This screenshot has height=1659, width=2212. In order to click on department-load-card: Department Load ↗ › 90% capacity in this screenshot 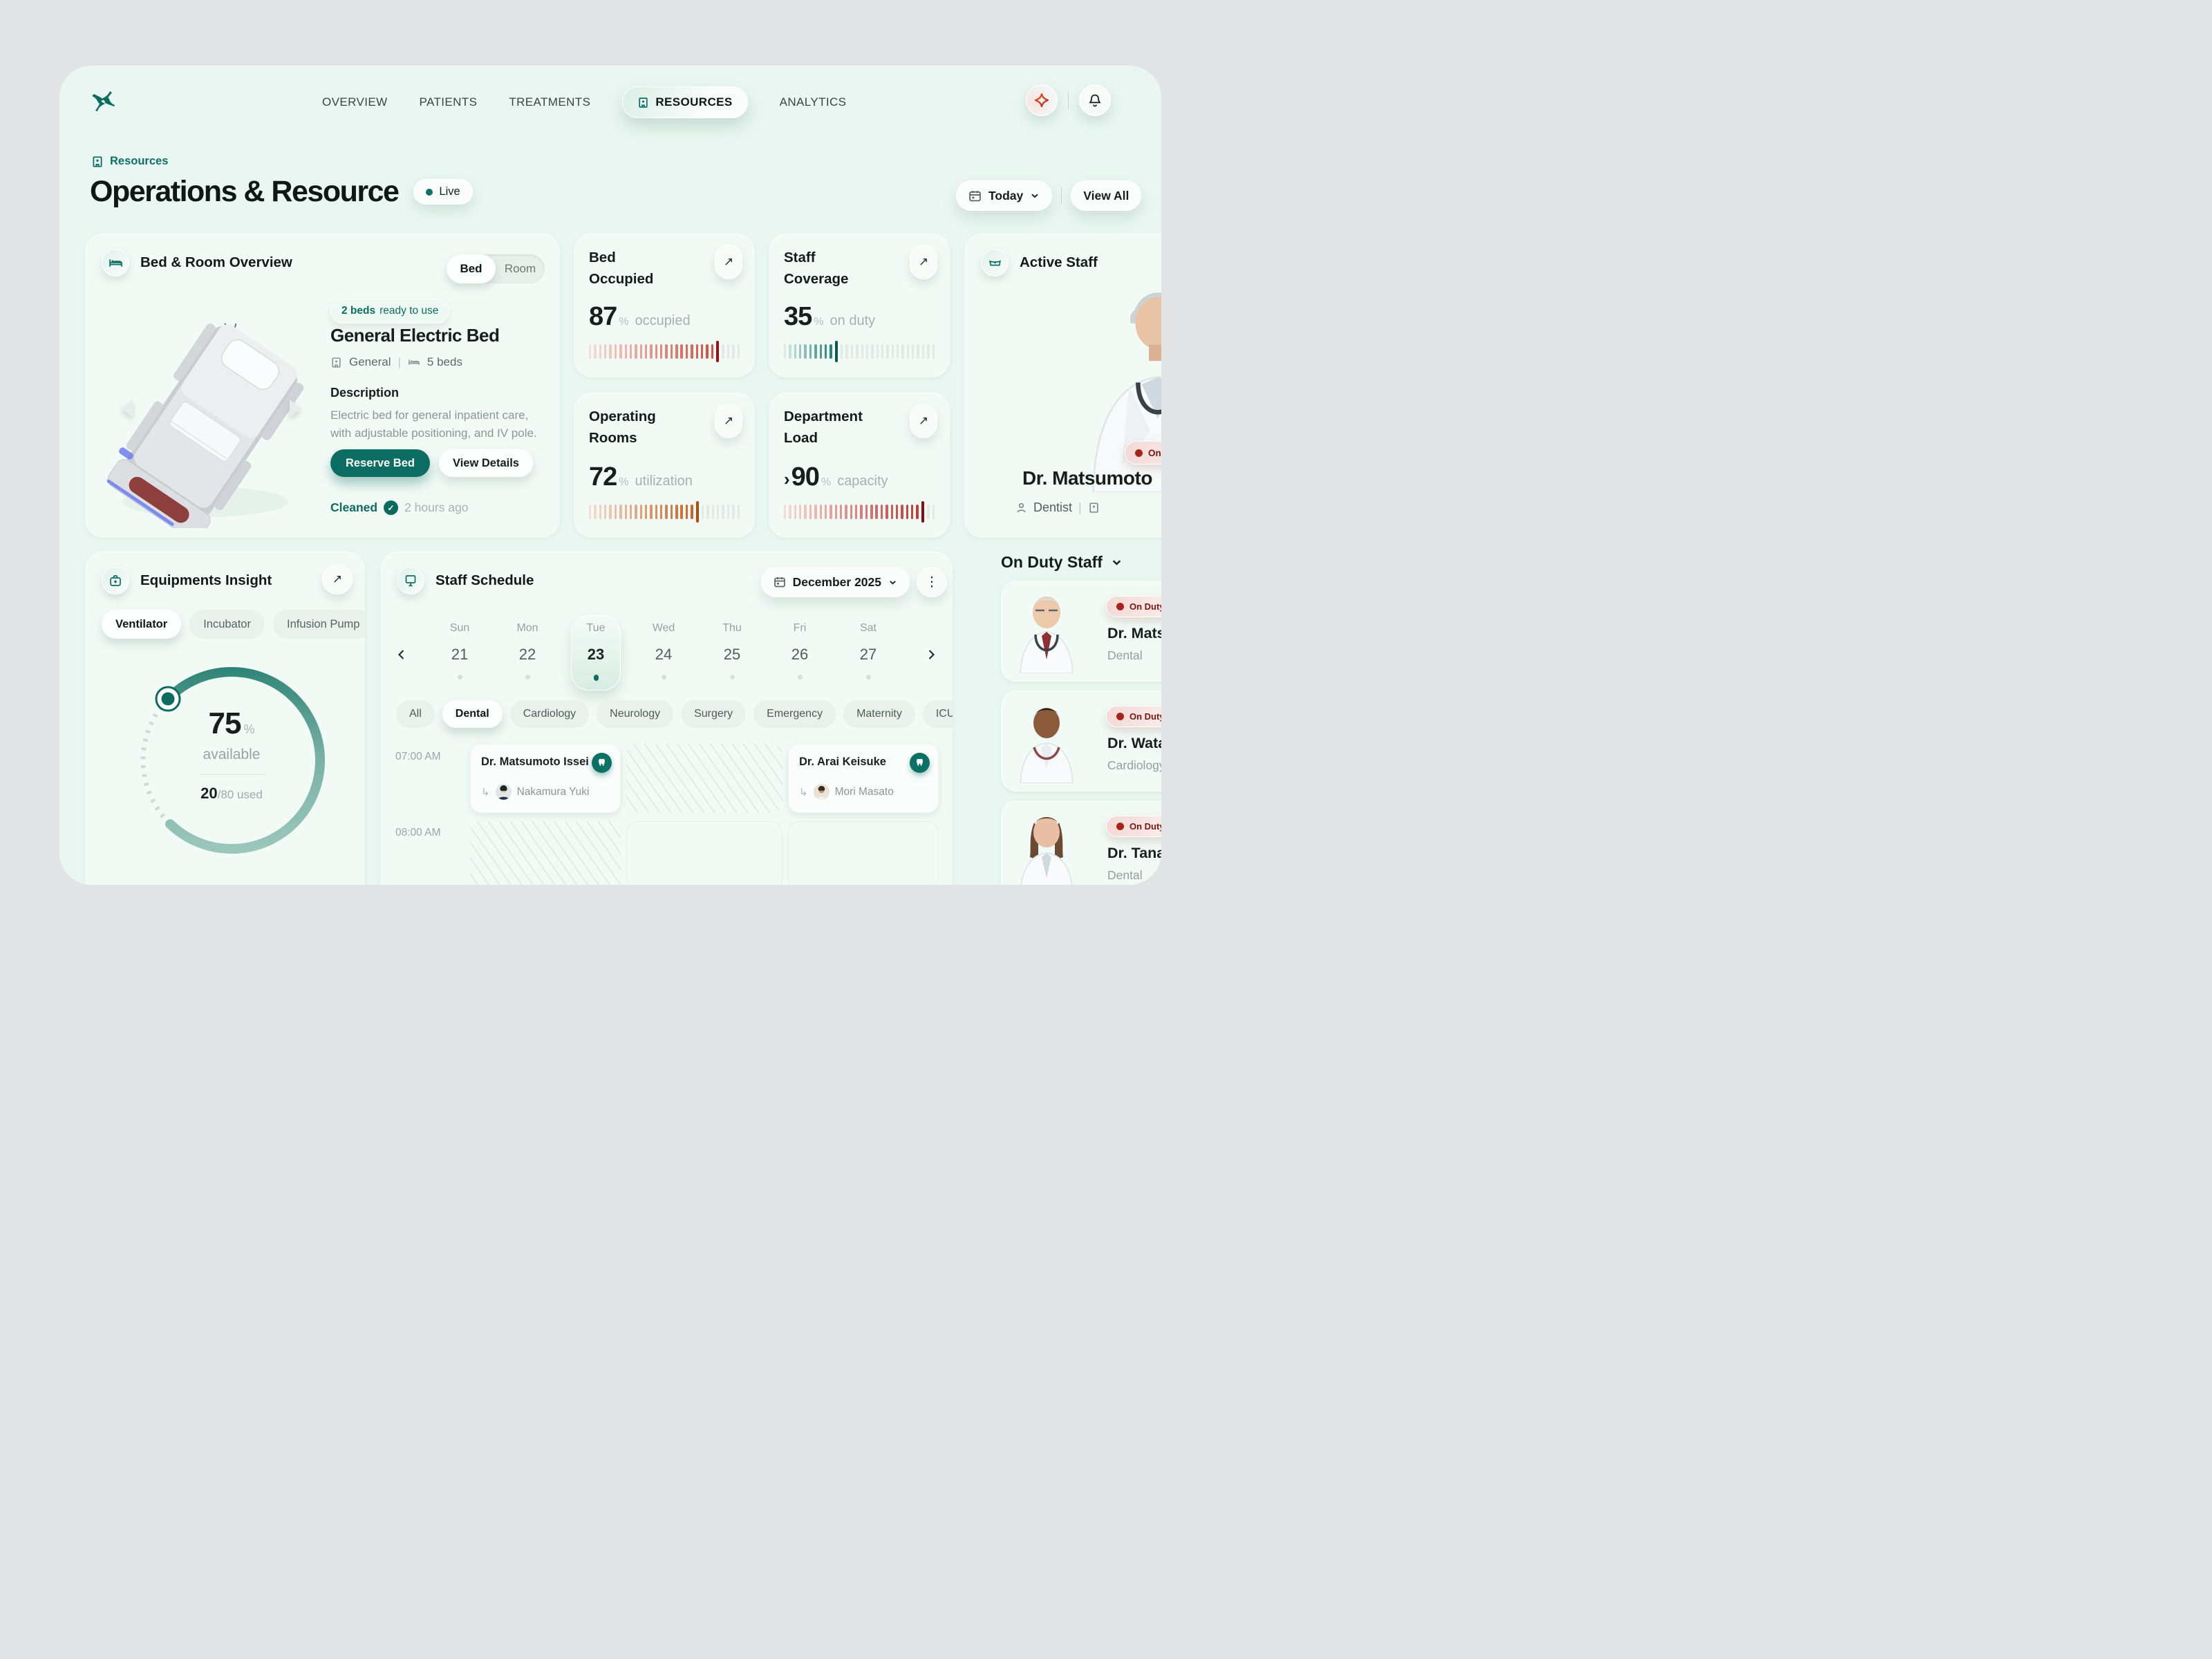, I will do `click(859, 466)`.